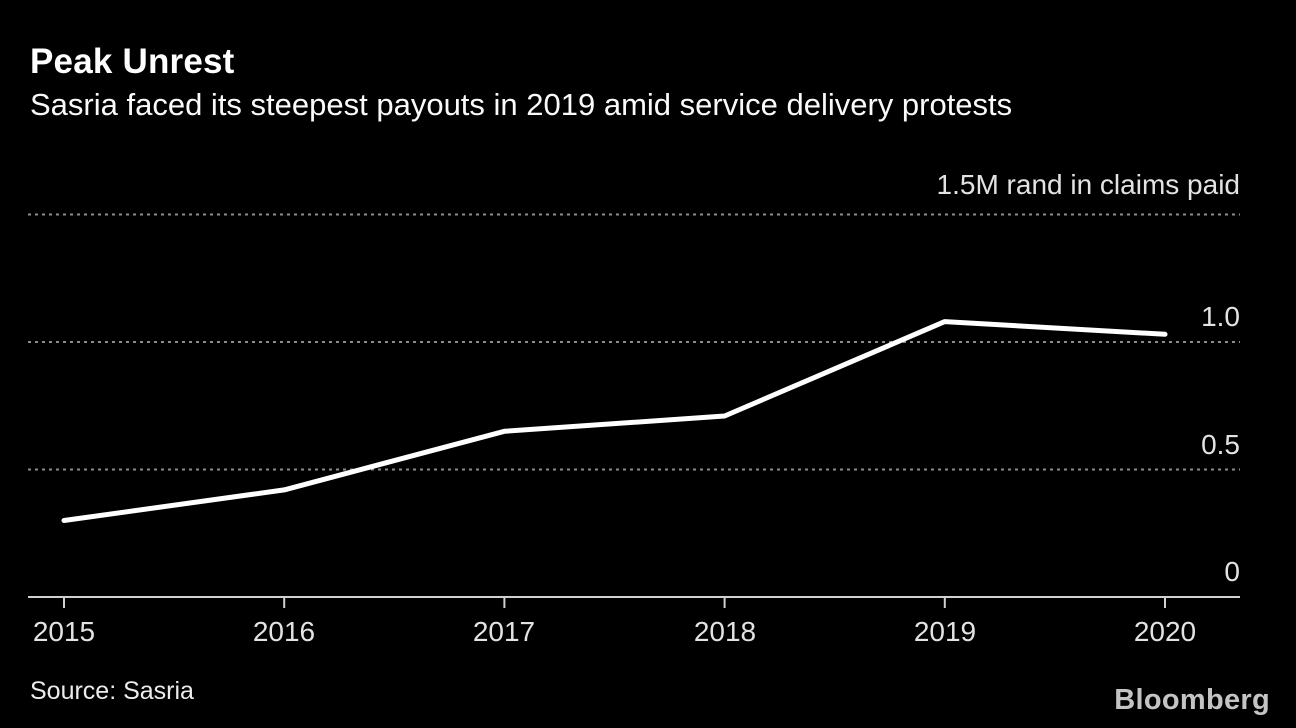  I want to click on source-note: Source: Sasria, so click(112, 691).